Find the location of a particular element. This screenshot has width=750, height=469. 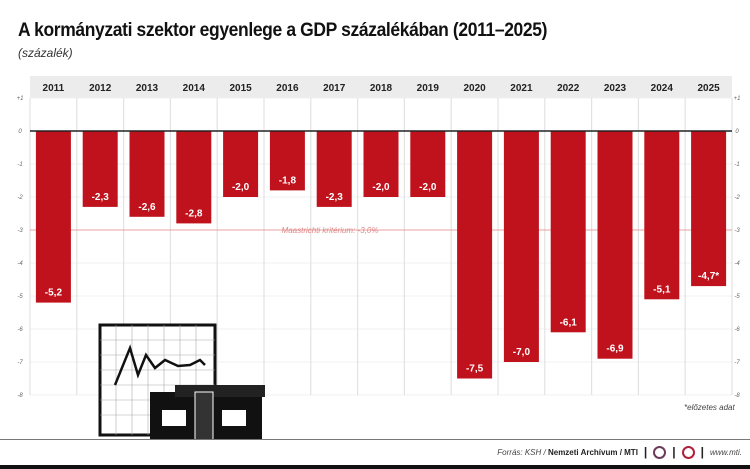

data-label: -1,8 is located at coordinates (288, 180).